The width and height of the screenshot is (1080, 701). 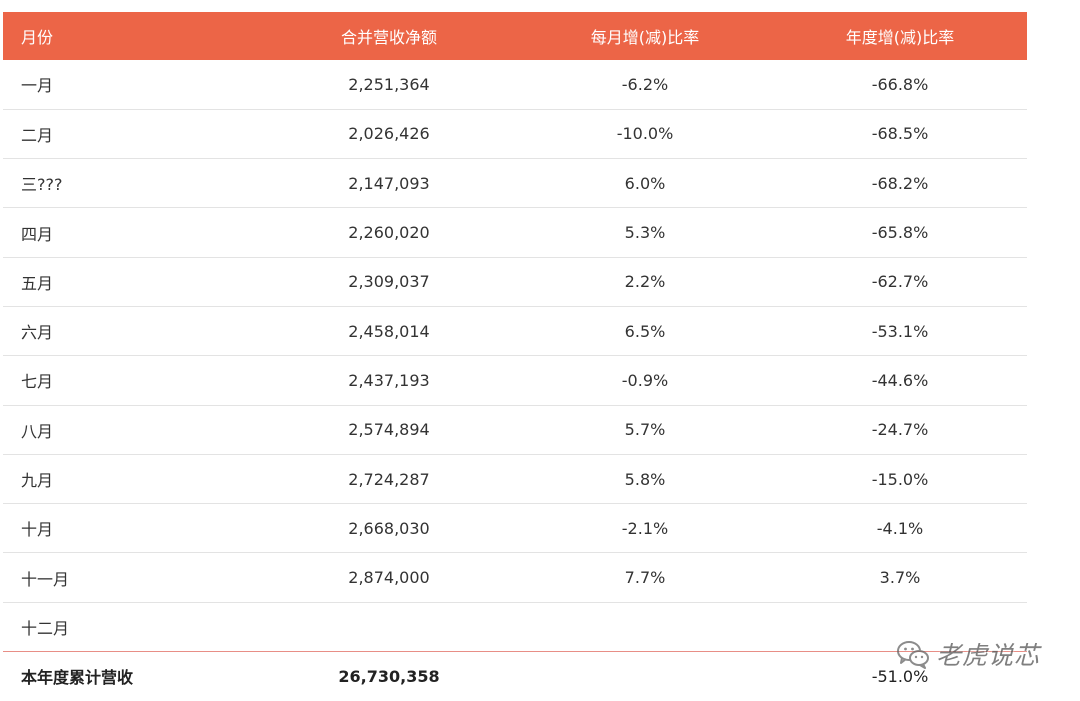 What do you see at coordinates (900, 134) in the screenshot?
I see `cell-yearly-change: -68.5%` at bounding box center [900, 134].